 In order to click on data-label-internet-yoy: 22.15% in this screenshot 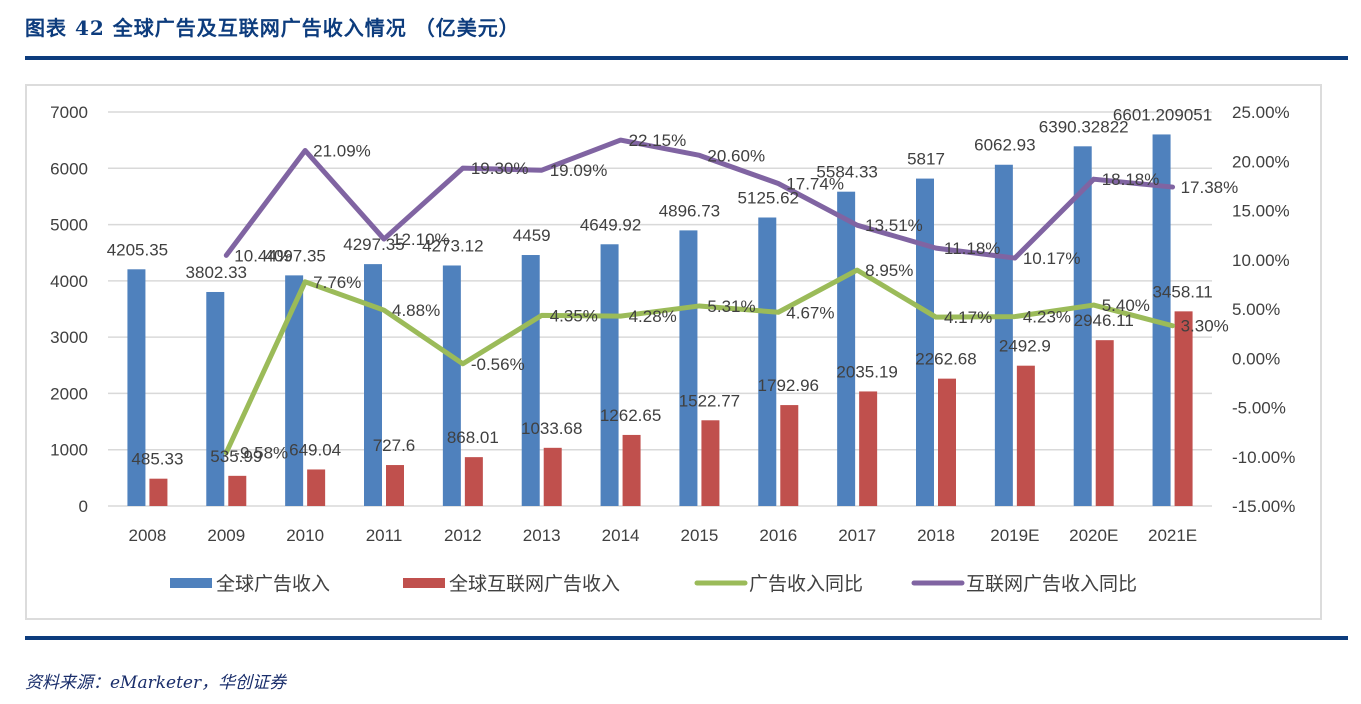, I will do `click(658, 140)`.